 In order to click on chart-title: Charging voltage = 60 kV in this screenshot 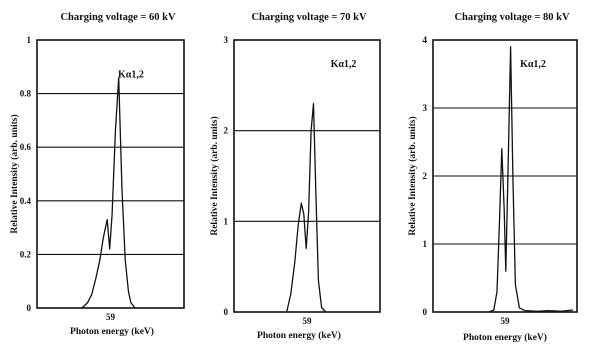, I will do `click(117, 17)`.